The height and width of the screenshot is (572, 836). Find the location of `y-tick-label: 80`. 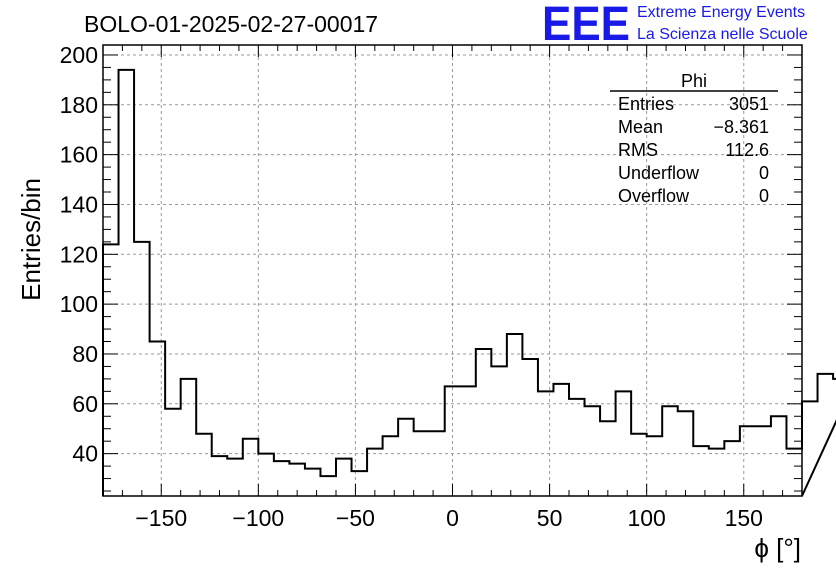

y-tick-label: 80 is located at coordinates (85, 354).